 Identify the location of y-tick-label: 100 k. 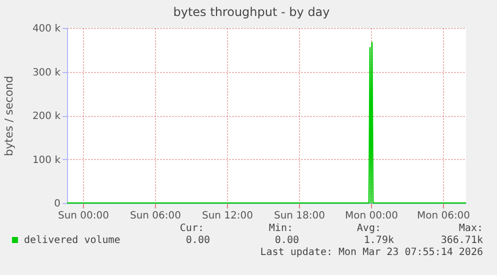
(46, 160).